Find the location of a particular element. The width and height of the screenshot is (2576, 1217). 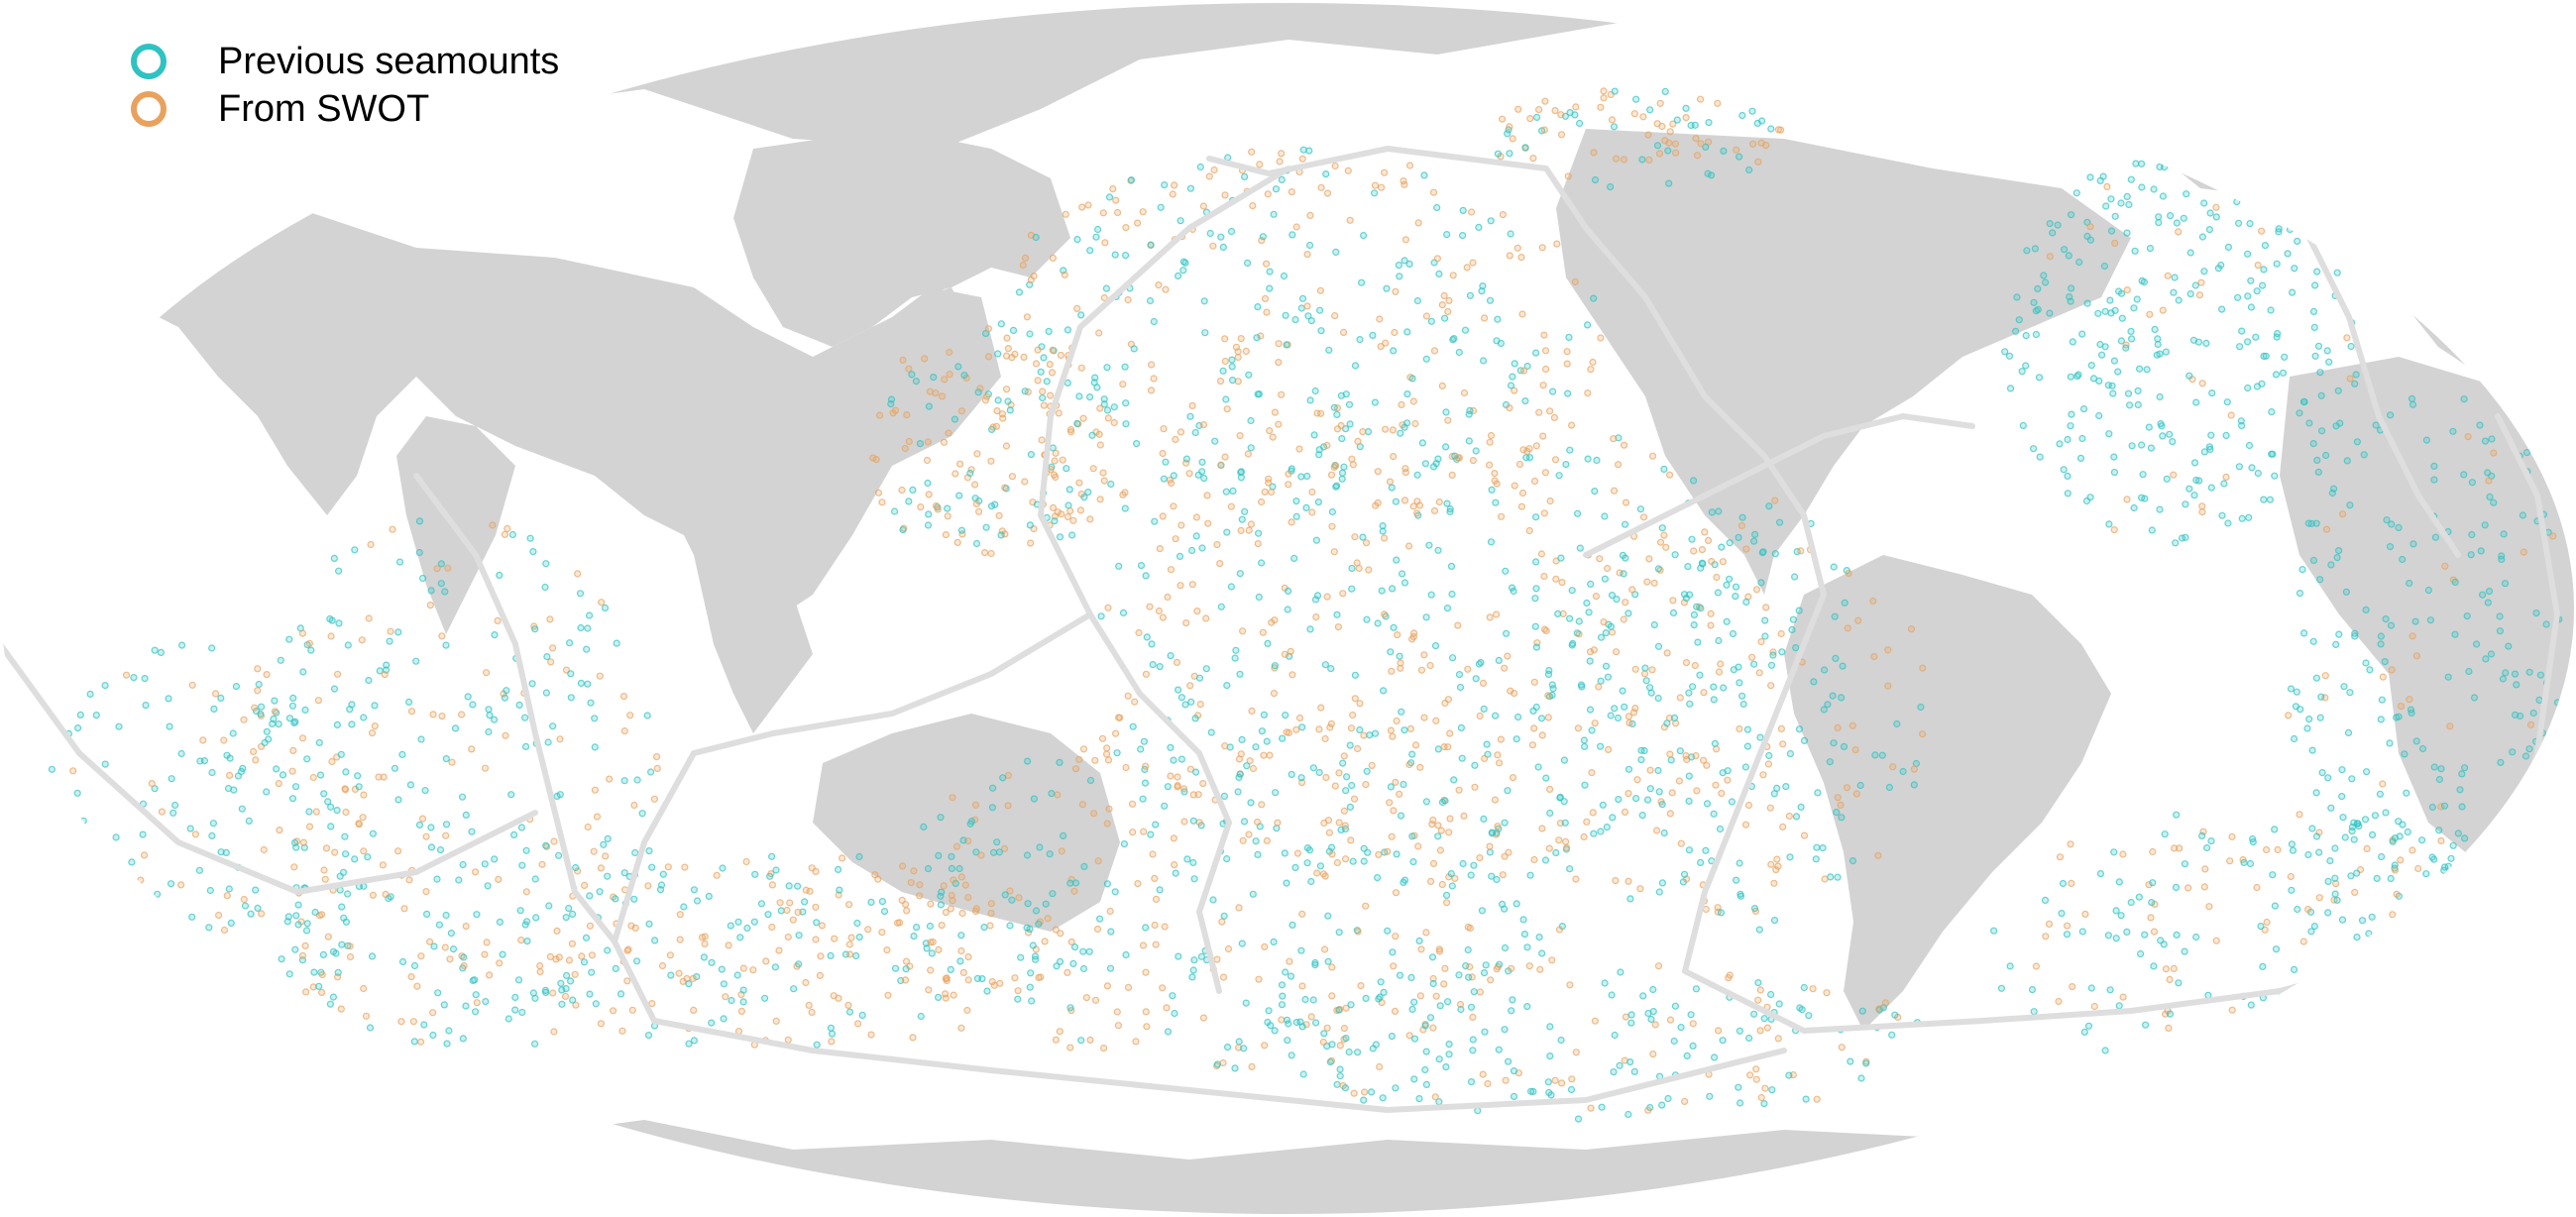

africa-land is located at coordinates (2427, 609).